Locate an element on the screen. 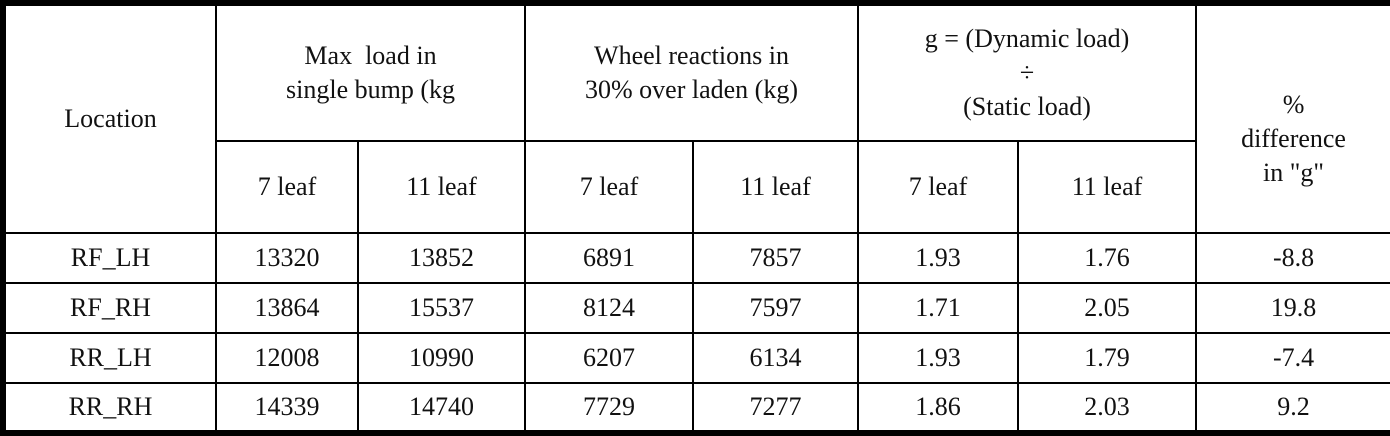 This screenshot has width=1390, height=436. data-cell: 1.79 is located at coordinates (1107, 358).